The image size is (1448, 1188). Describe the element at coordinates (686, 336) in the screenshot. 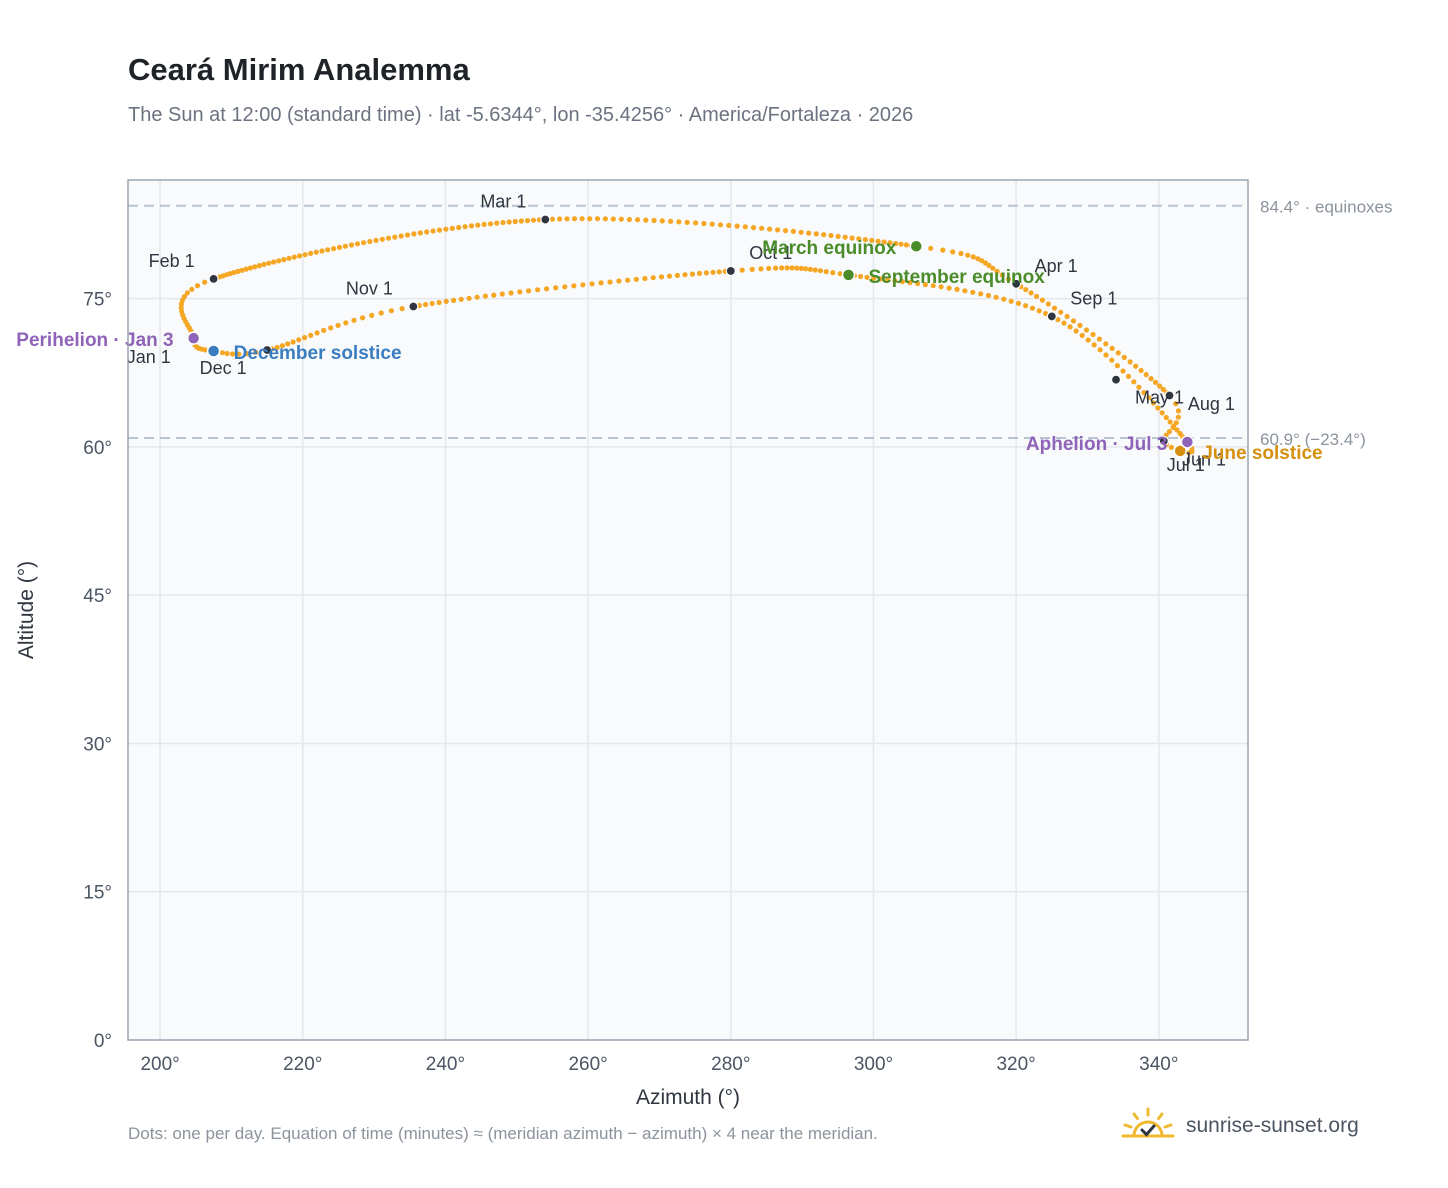

I see `daily-sun-path` at that location.